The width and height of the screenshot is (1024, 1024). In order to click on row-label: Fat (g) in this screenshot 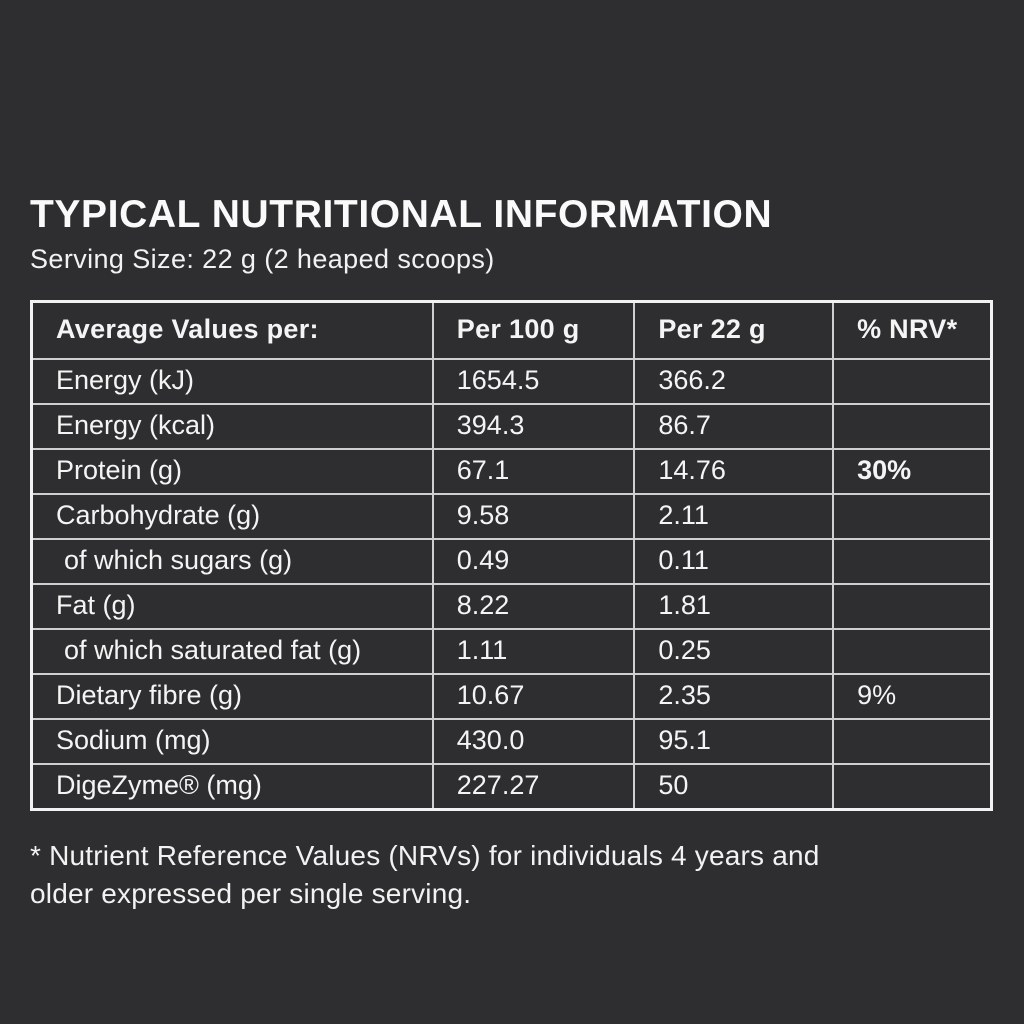, I will do `click(232, 606)`.